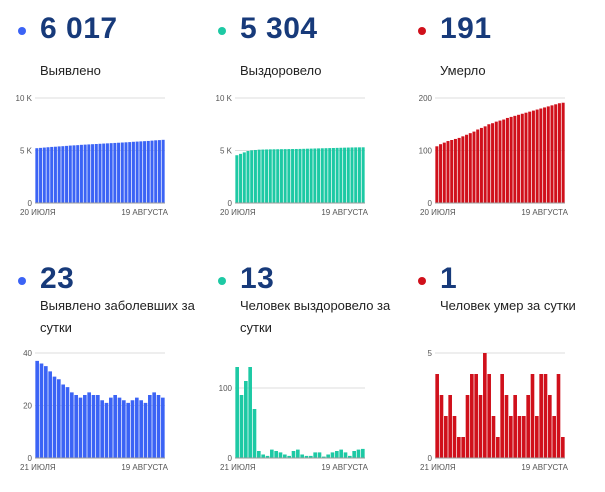 The image size is (605, 492). I want to click on deaths-value: 191, so click(466, 28).